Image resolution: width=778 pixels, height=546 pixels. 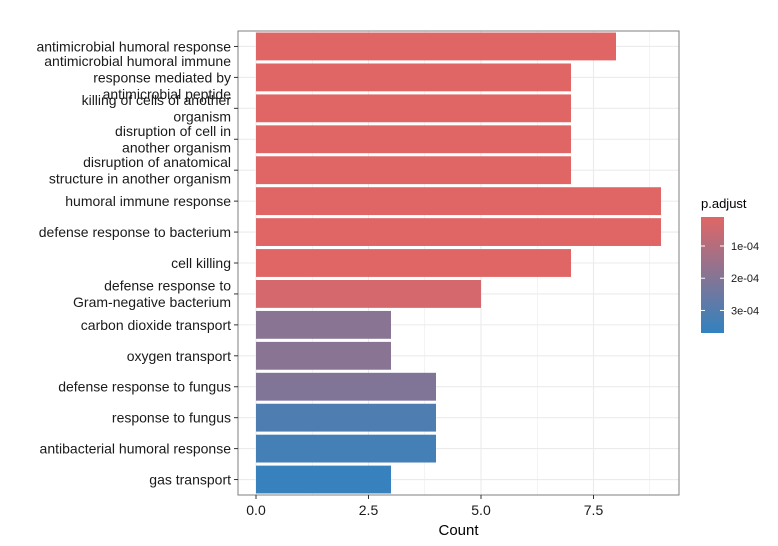 What do you see at coordinates (201, 263) in the screenshot?
I see `y-tick-label: cell killing` at bounding box center [201, 263].